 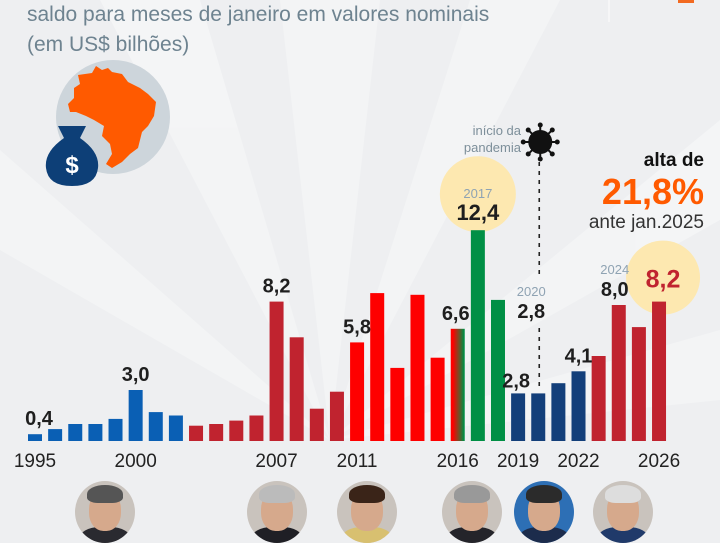 What do you see at coordinates (659, 371) in the screenshot?
I see `bar-2026` at bounding box center [659, 371].